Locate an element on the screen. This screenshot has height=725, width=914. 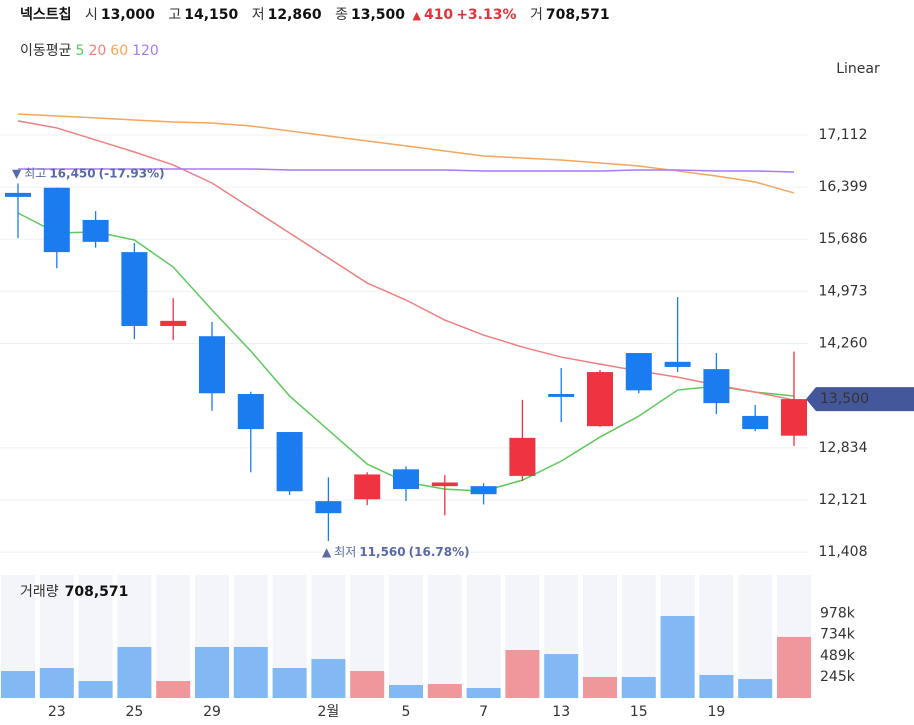
legend-entry: 120 is located at coordinates (145, 51).